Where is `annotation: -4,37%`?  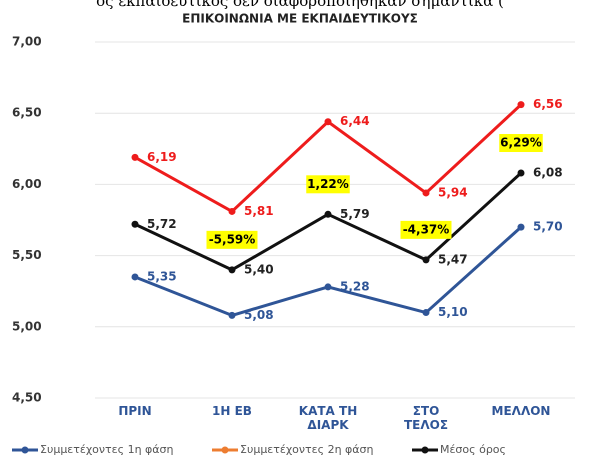 annotation: -4,37% is located at coordinates (426, 229).